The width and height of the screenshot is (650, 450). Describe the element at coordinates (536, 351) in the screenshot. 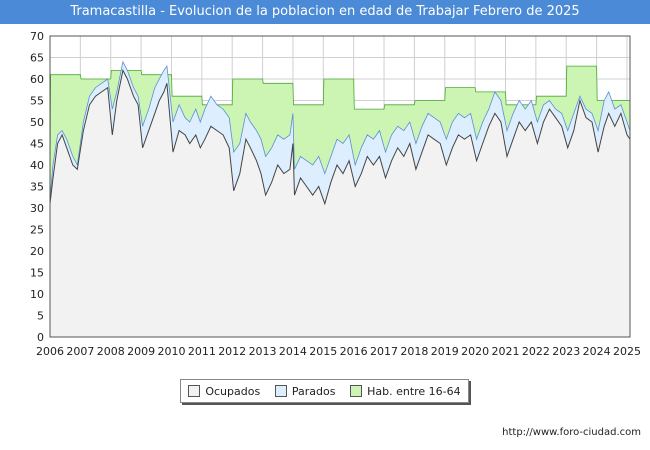

I see `x-tick-label: 2022` at that location.